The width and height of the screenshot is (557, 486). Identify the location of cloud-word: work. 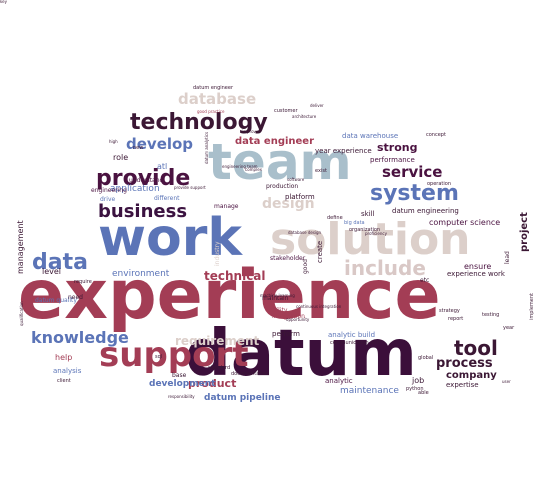
(170, 238).